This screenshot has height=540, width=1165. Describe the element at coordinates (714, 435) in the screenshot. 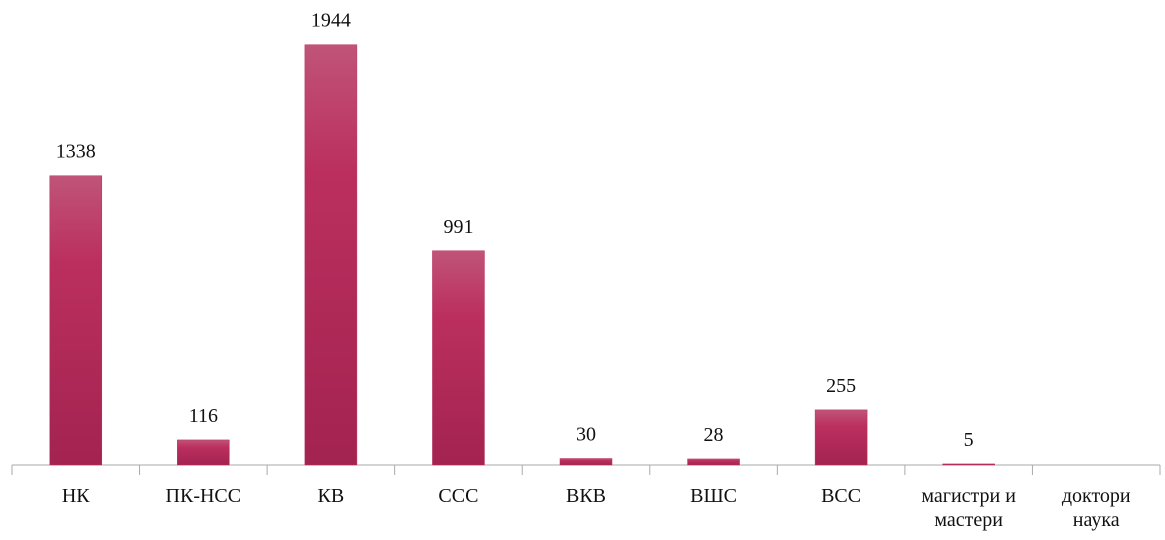

I see `value-label: 28` at that location.